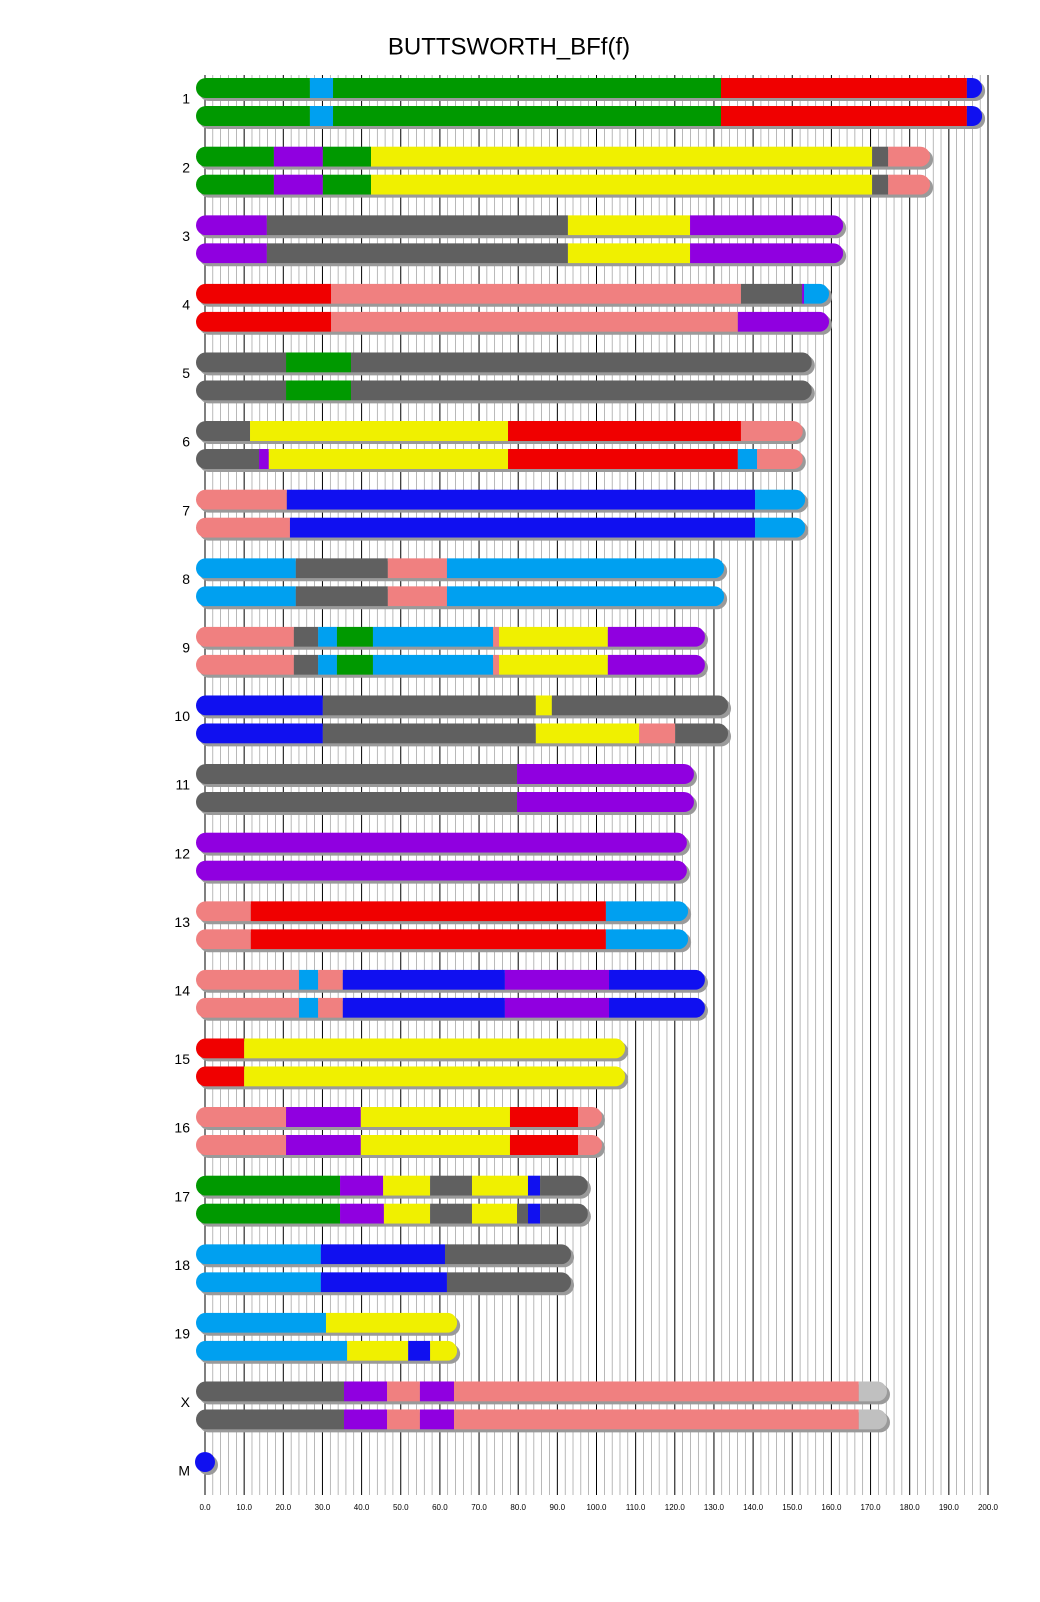 The width and height of the screenshot is (1040, 1602). Describe the element at coordinates (949, 1507) in the screenshot. I see `x-tick-label: 190.0` at that location.